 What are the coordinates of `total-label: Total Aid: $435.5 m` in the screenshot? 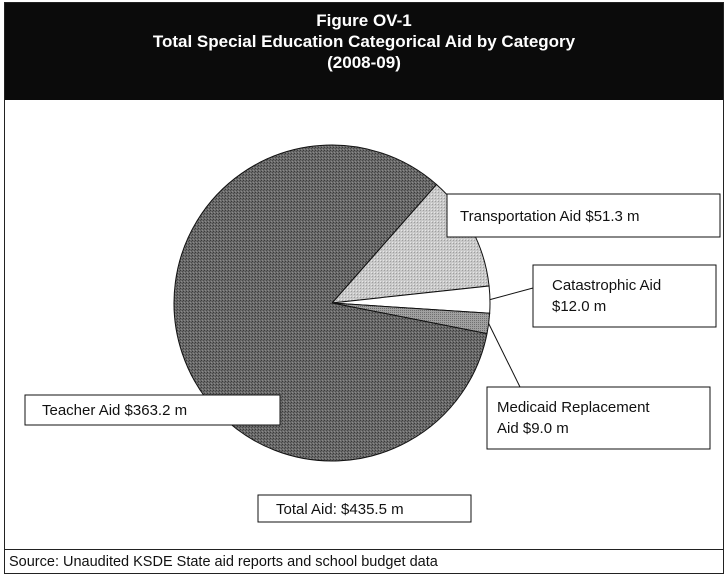 It's located at (340, 509).